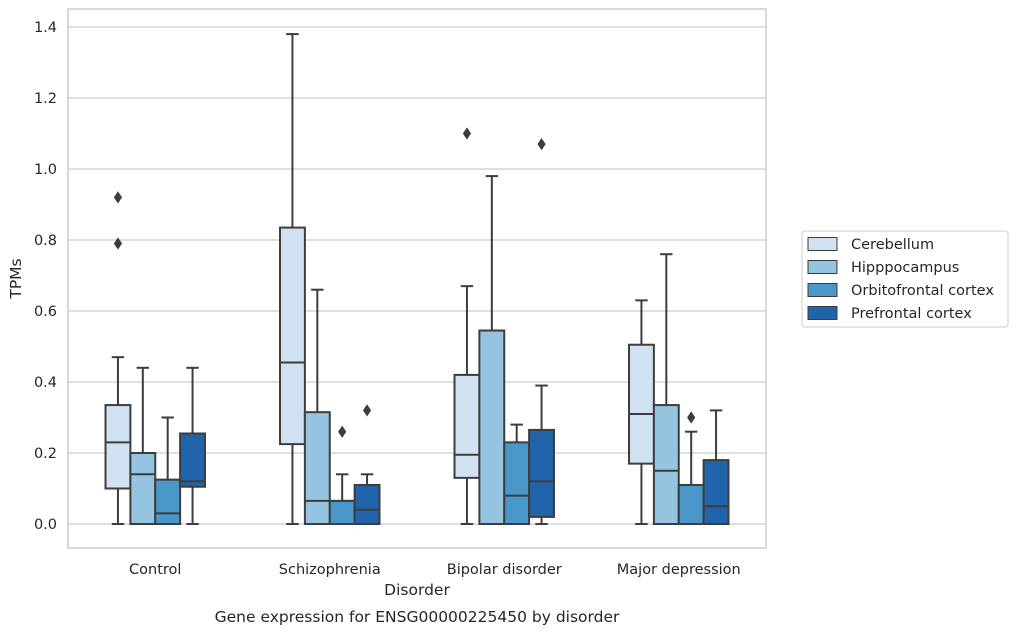  I want to click on legend-entry: Prefrontal cortex, so click(889, 314).